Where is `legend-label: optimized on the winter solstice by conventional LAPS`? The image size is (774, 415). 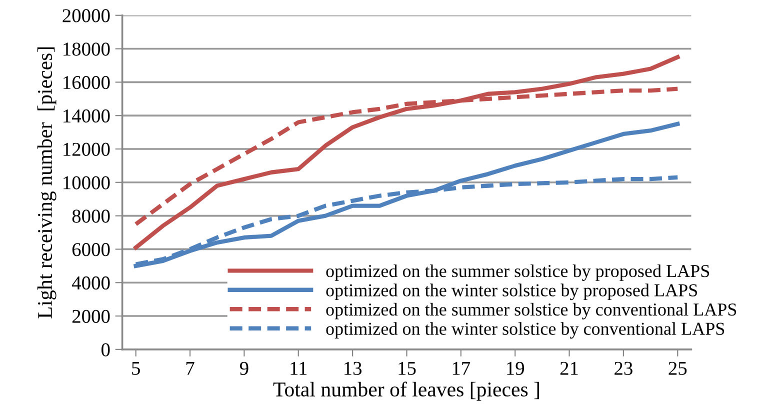
legend-label: optimized on the winter solstice by conventional LAPS is located at coordinates (525, 330).